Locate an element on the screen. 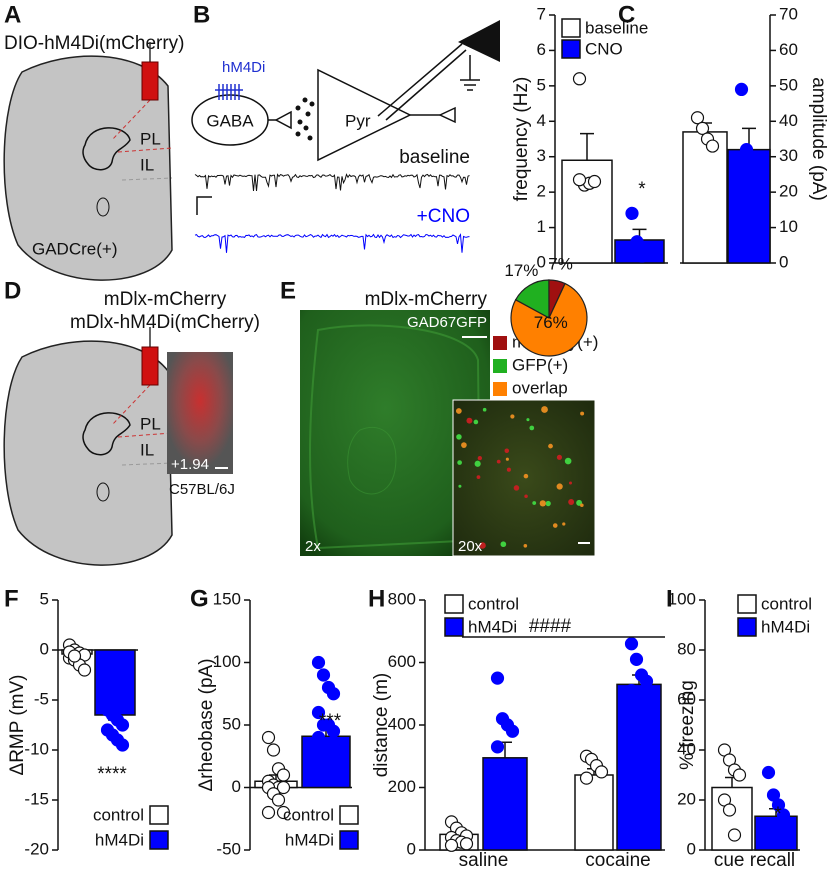  y-axis-label: Δrheobase (pA) is located at coordinates (206, 724).